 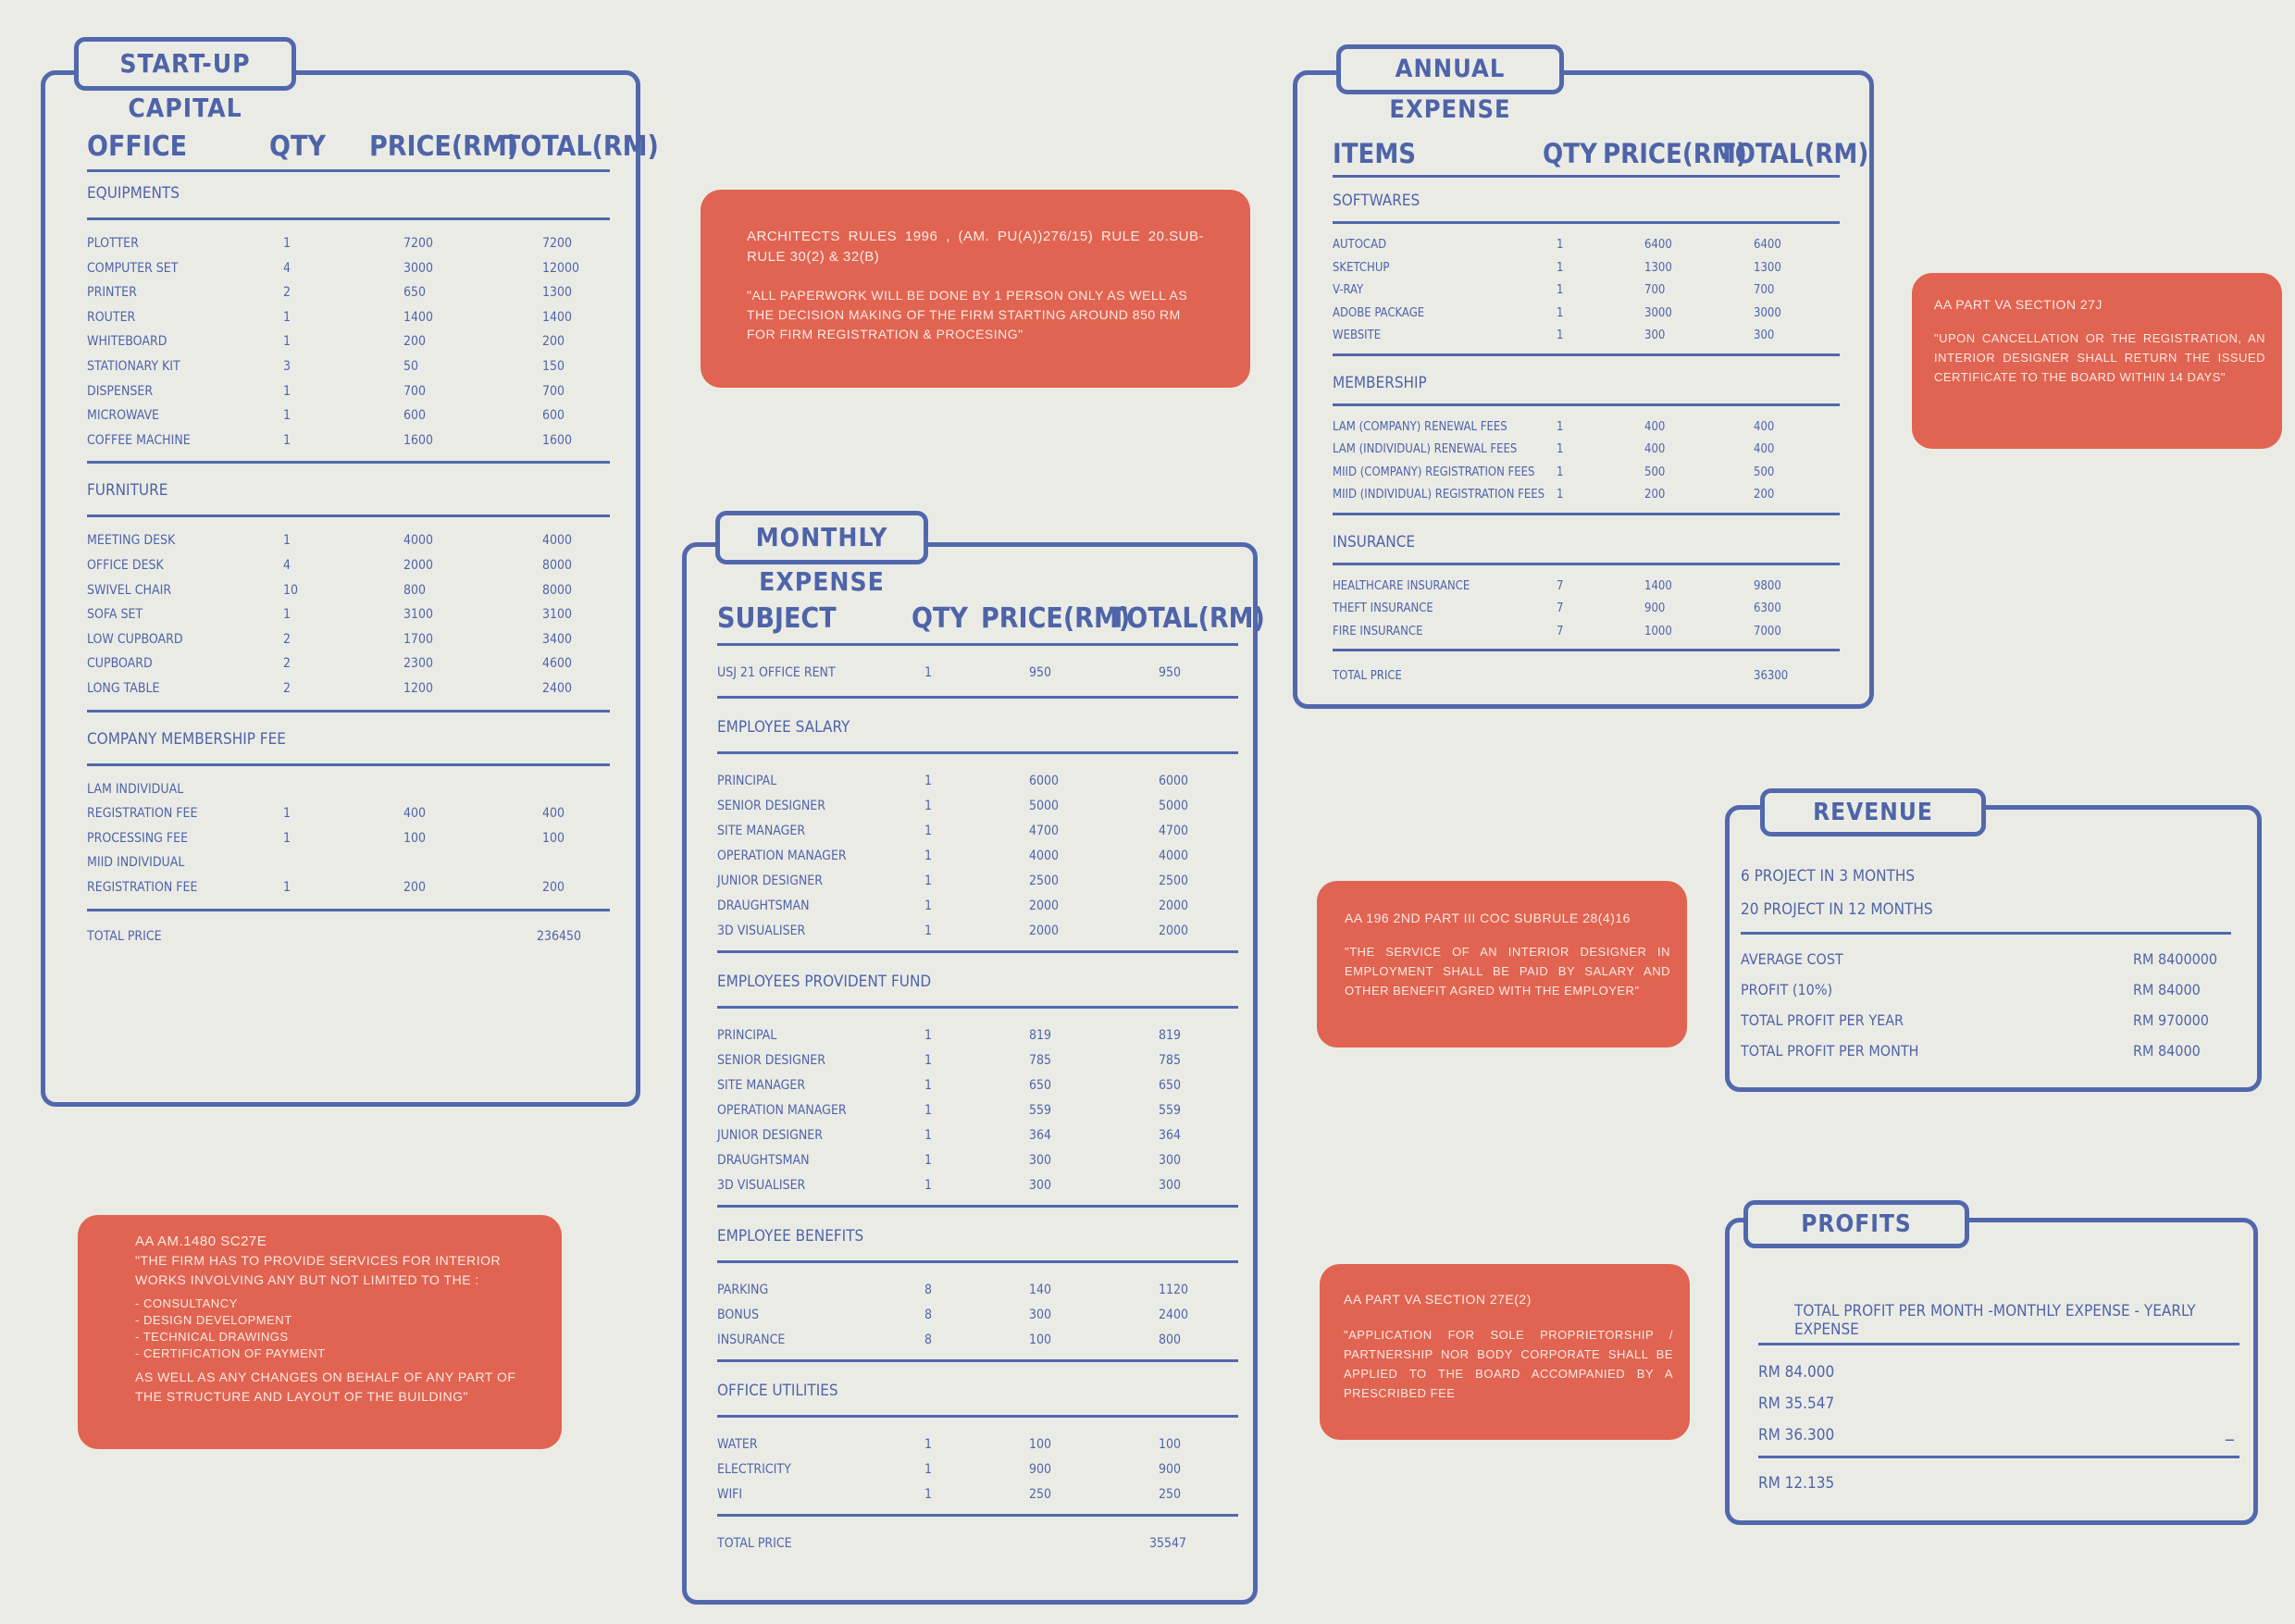 What do you see at coordinates (1792, 959) in the screenshot?
I see `revenue-item-label: AVERAGE COST` at bounding box center [1792, 959].